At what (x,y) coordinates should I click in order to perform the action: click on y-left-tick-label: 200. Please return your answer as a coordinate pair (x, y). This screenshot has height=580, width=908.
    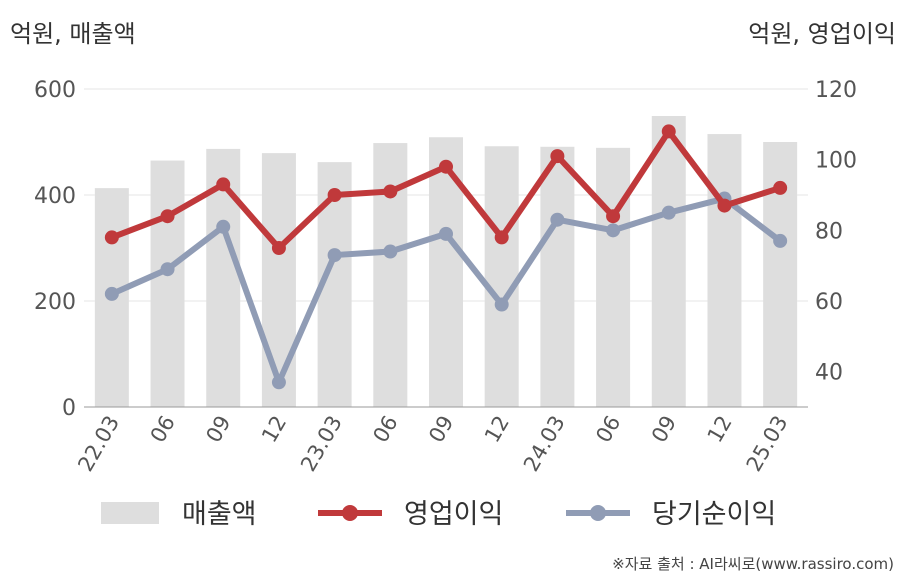
    Looking at the image, I should click on (55, 302).